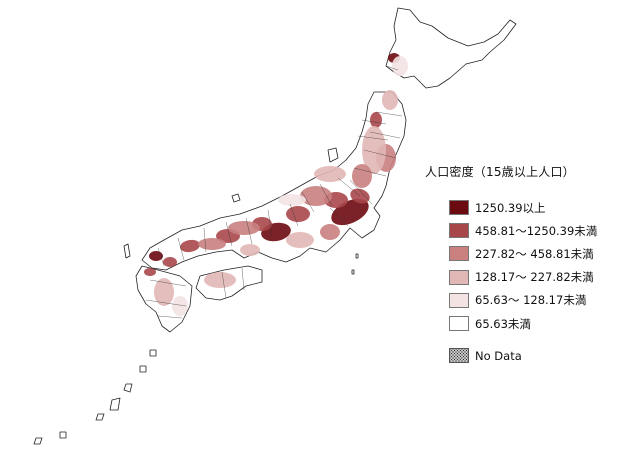 Image resolution: width=625 pixels, height=460 pixels. I want to click on legend-label: 65.63～ 128.17未満, so click(531, 300).